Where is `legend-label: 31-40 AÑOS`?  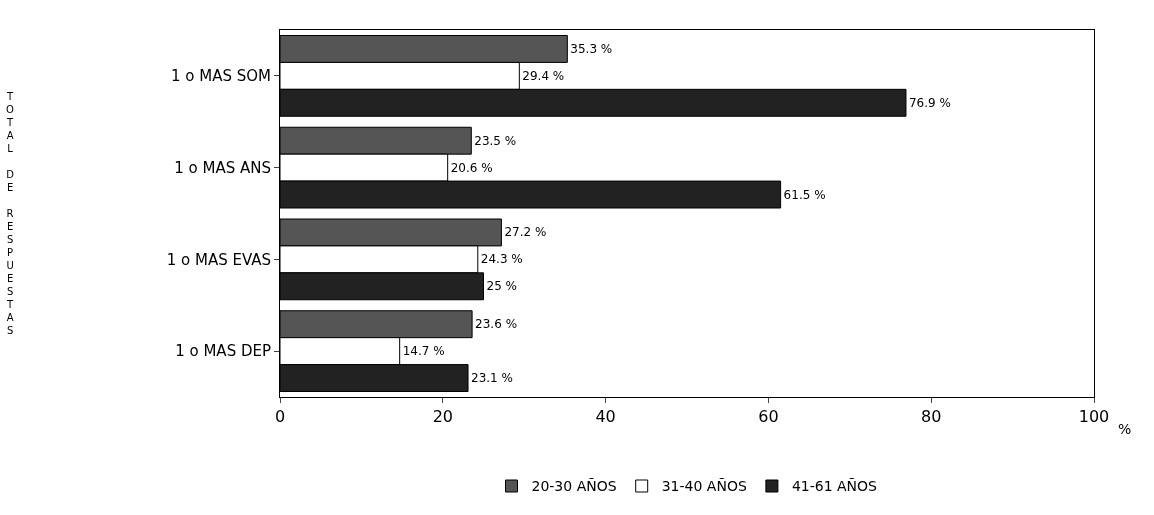 legend-label: 31-40 AÑOS is located at coordinates (704, 486).